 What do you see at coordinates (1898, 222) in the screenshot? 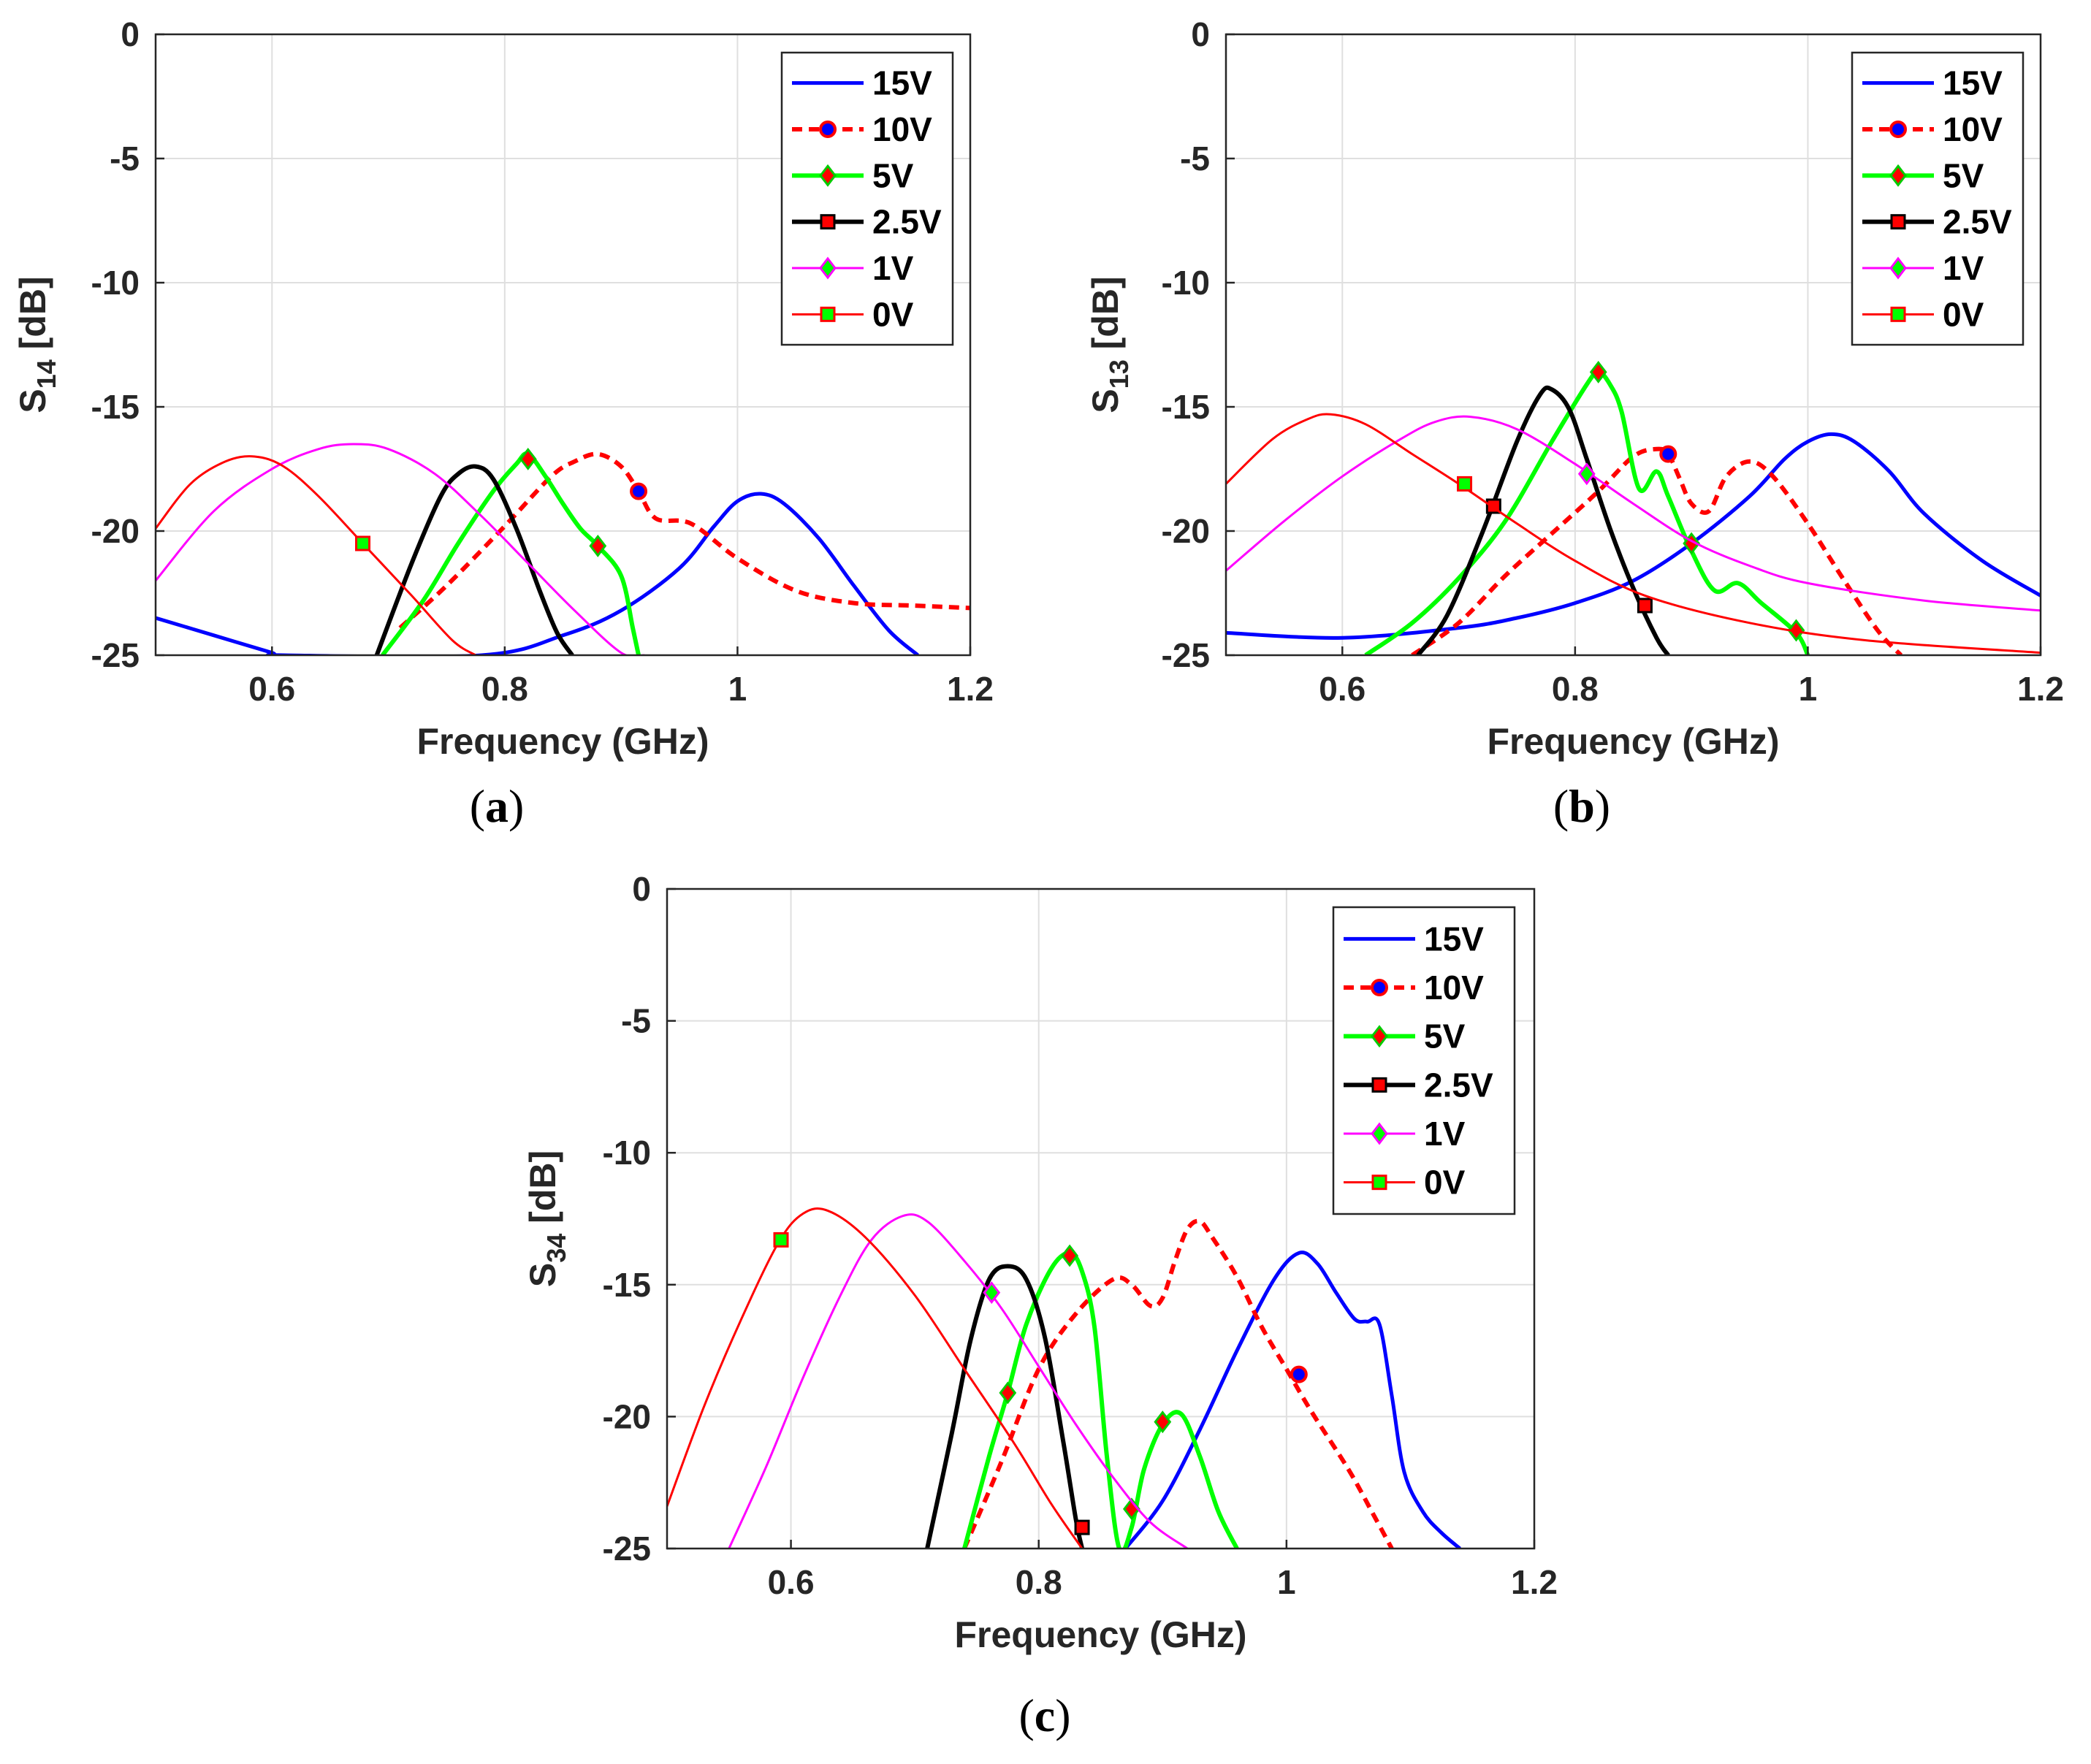
I see `legend-marker-2.5V` at bounding box center [1898, 222].